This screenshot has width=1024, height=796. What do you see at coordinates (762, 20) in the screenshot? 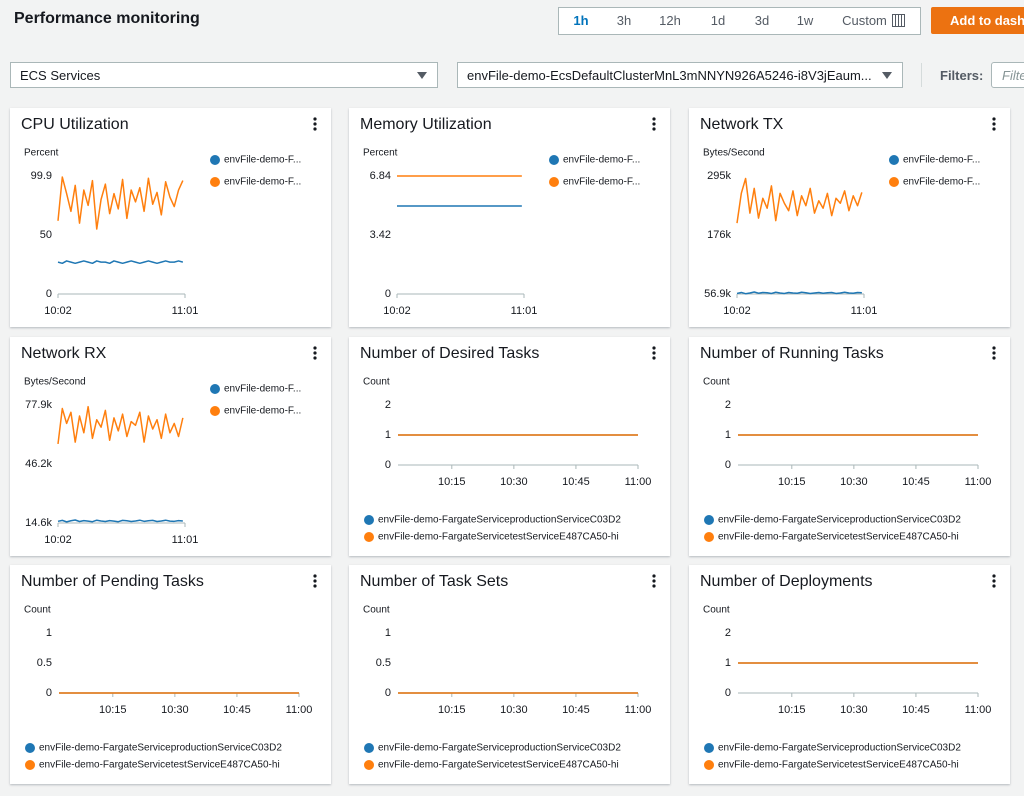
I see `time-range-button: 3d` at bounding box center [762, 20].